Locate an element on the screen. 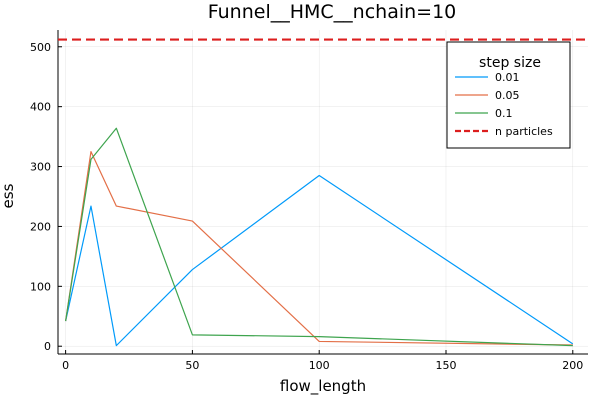  x-tick-label: 150 is located at coordinates (445, 365).